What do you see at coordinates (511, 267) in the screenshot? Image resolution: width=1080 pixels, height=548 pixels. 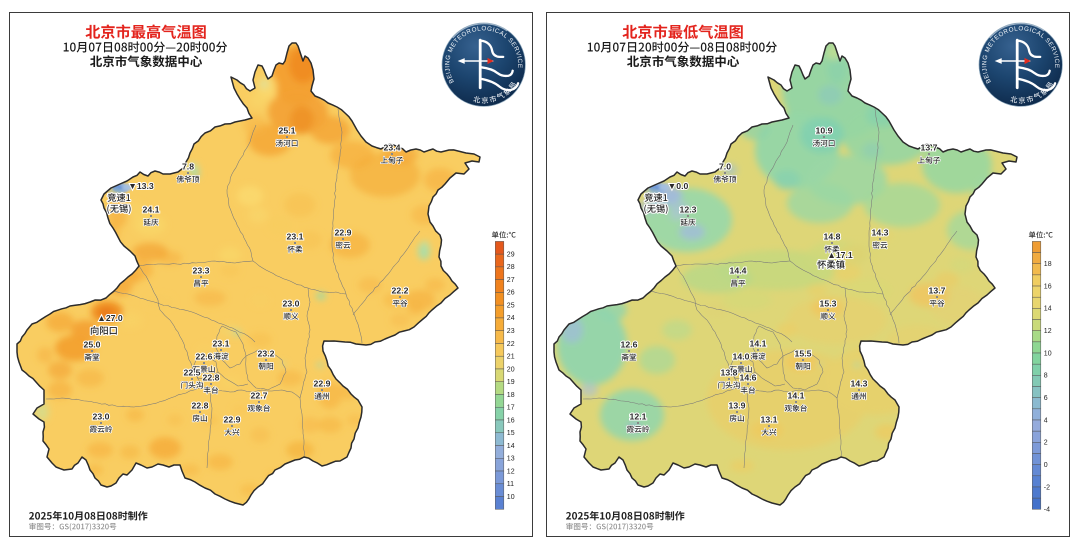 I see `svg-text: 28` at bounding box center [511, 267].